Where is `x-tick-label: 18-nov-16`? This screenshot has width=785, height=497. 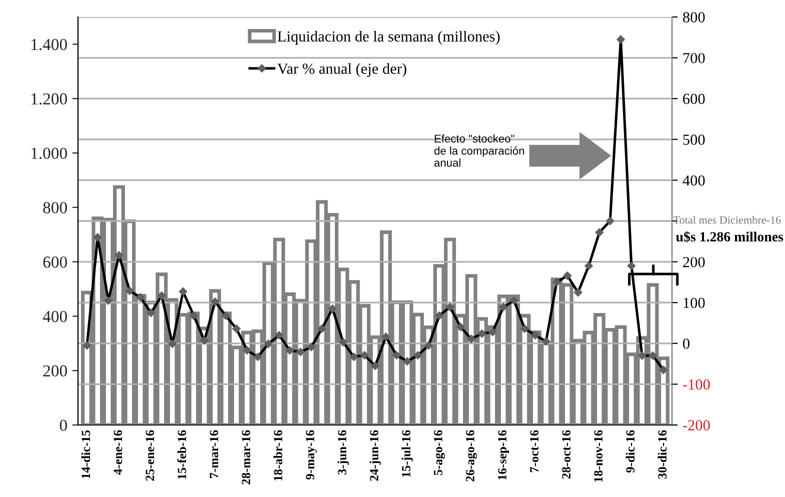 x-tick-label: 18-nov-16 is located at coordinates (598, 456).